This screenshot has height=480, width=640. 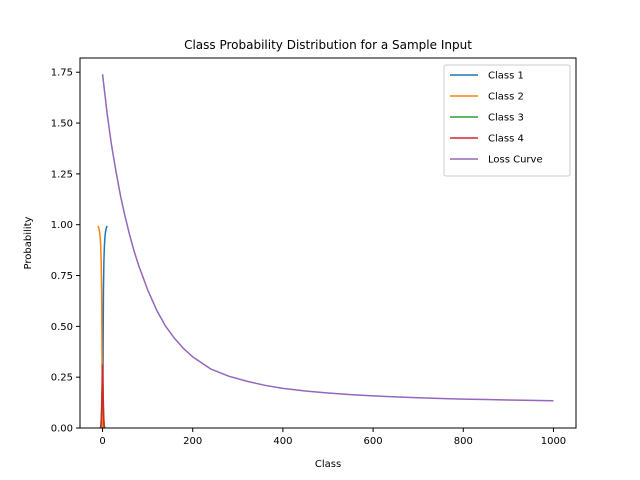 I want to click on y-tick-label: 1.50, so click(x=62, y=124).